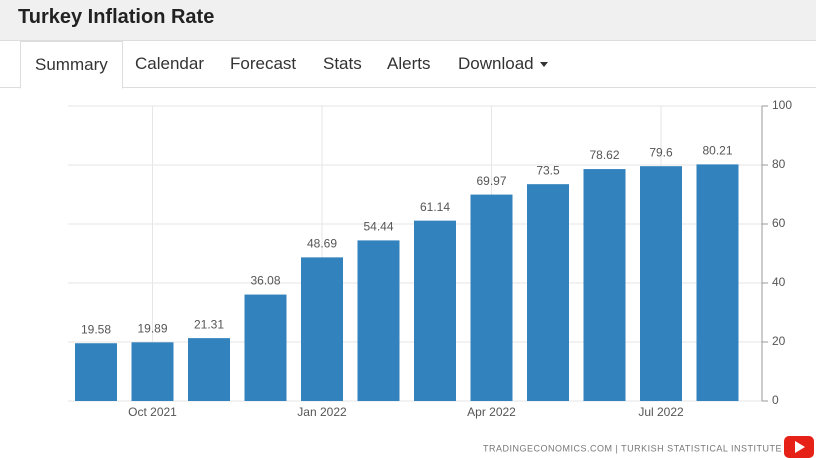 Image resolution: width=816 pixels, height=458 pixels. What do you see at coordinates (263, 63) in the screenshot?
I see `tab: Forecast` at bounding box center [263, 63].